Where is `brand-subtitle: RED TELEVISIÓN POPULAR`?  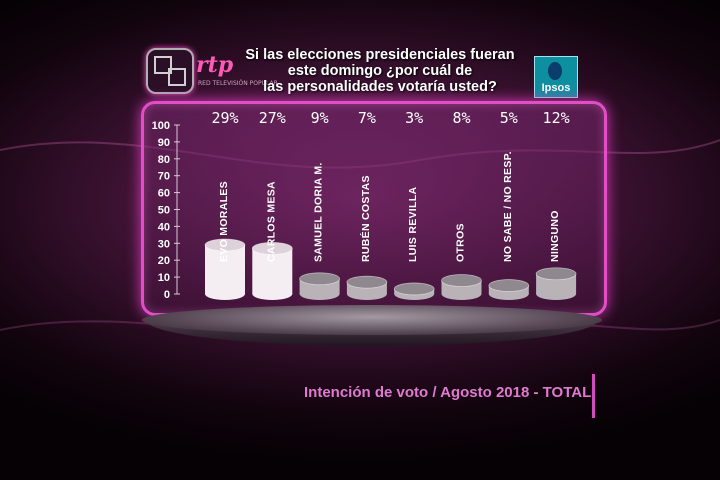 brand-subtitle: RED TELEVISIÓN POPULAR is located at coordinates (238, 83).